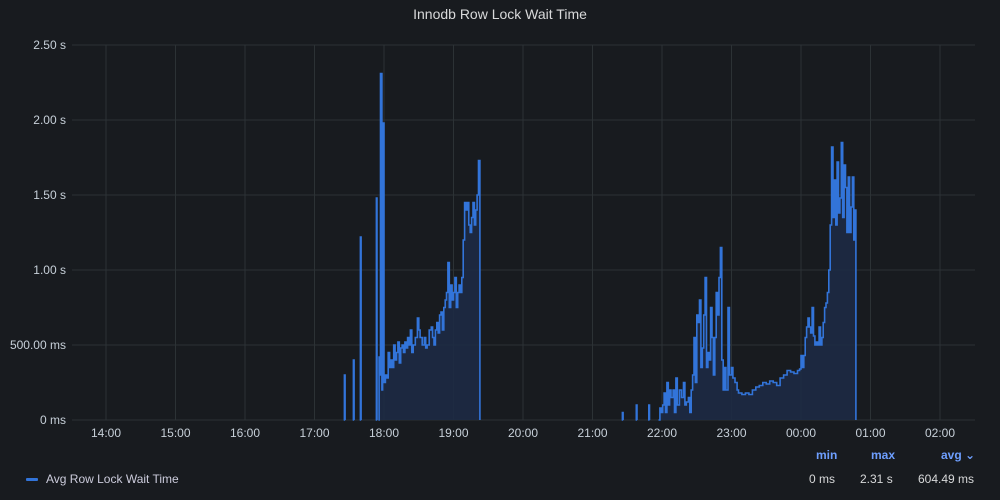 The image size is (1000, 500). What do you see at coordinates (245, 433) in the screenshot?
I see `x-tick-label: 16:00` at bounding box center [245, 433].